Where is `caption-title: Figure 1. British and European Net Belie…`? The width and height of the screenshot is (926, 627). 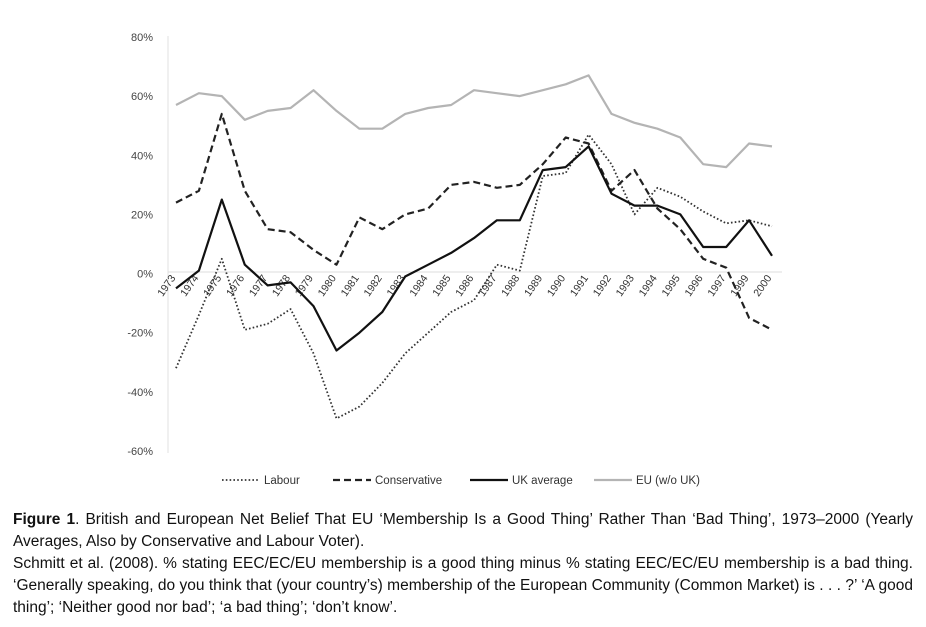 caption-title: Figure 1. British and European Net Belie… is located at coordinates (463, 531).